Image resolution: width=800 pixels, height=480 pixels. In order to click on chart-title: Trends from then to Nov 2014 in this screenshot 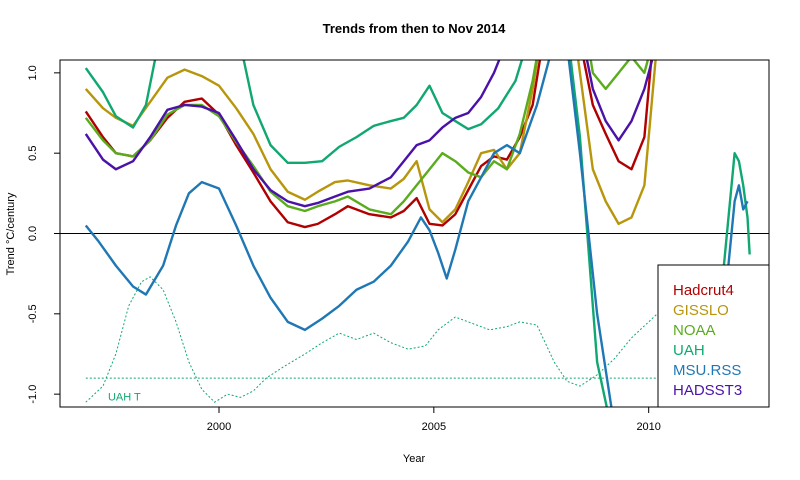, I will do `click(415, 28)`.